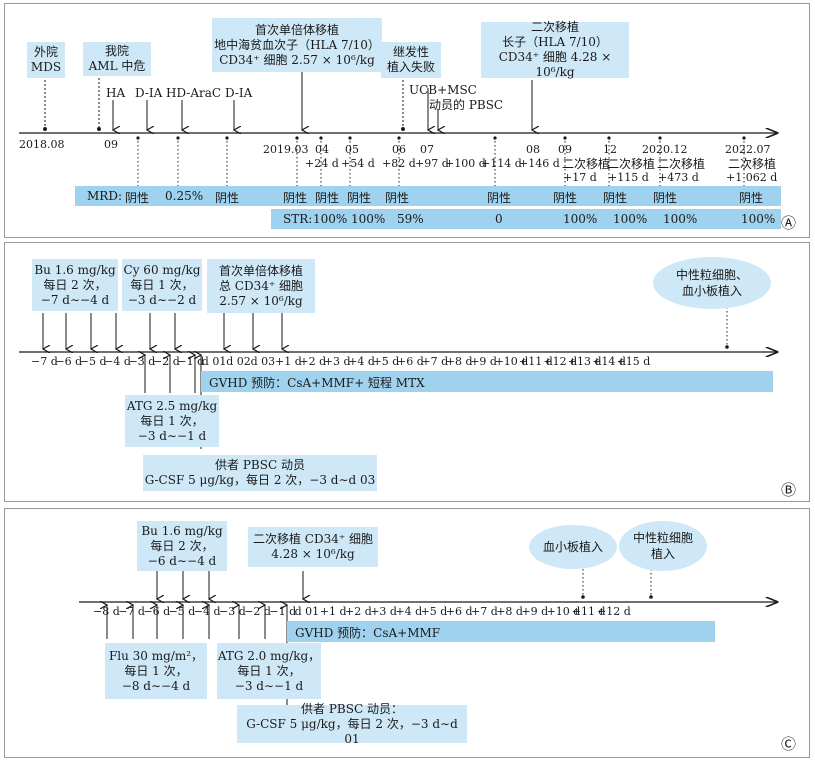 The image size is (815, 761). Describe the element at coordinates (511, 361) in the screenshot. I see `day-tick-label: +10 d` at that location.